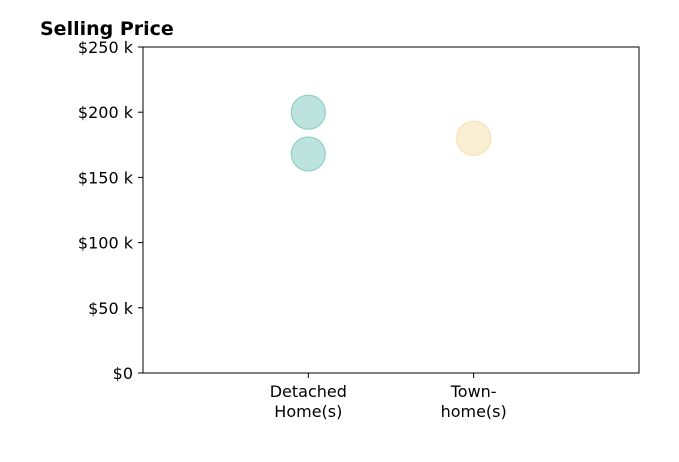 This screenshot has height=462, width=679. Describe the element at coordinates (308, 411) in the screenshot. I see `x-tick-label: Home(s)` at that location.